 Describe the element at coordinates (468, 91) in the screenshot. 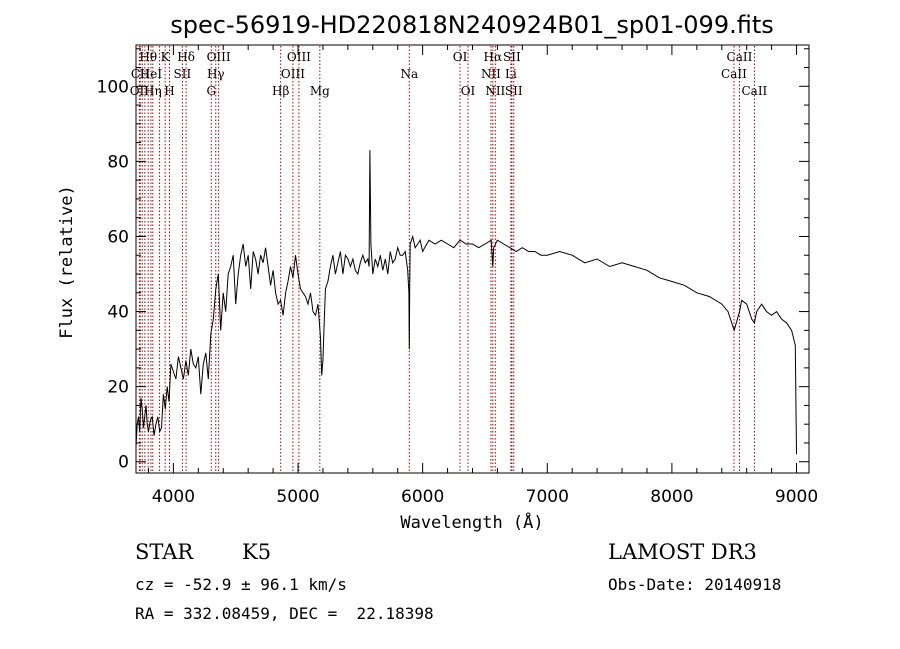

I see `line-label-21: OI` at that location.